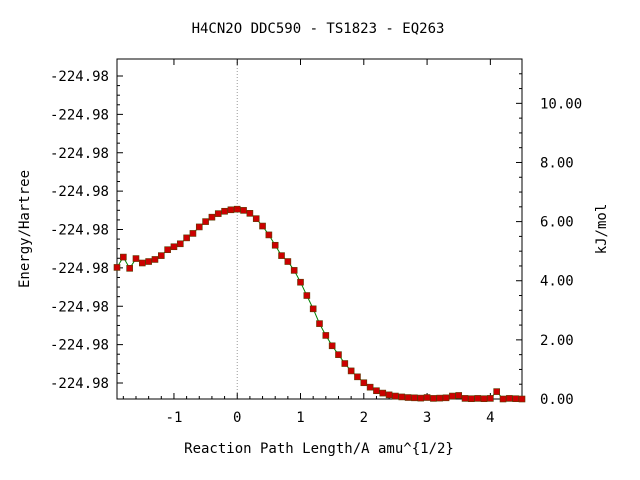 Image resolution: width=640 pixels, height=480 pixels. Describe the element at coordinates (557, 163) in the screenshot. I see `y-tick-label-right: 8.00` at that location.